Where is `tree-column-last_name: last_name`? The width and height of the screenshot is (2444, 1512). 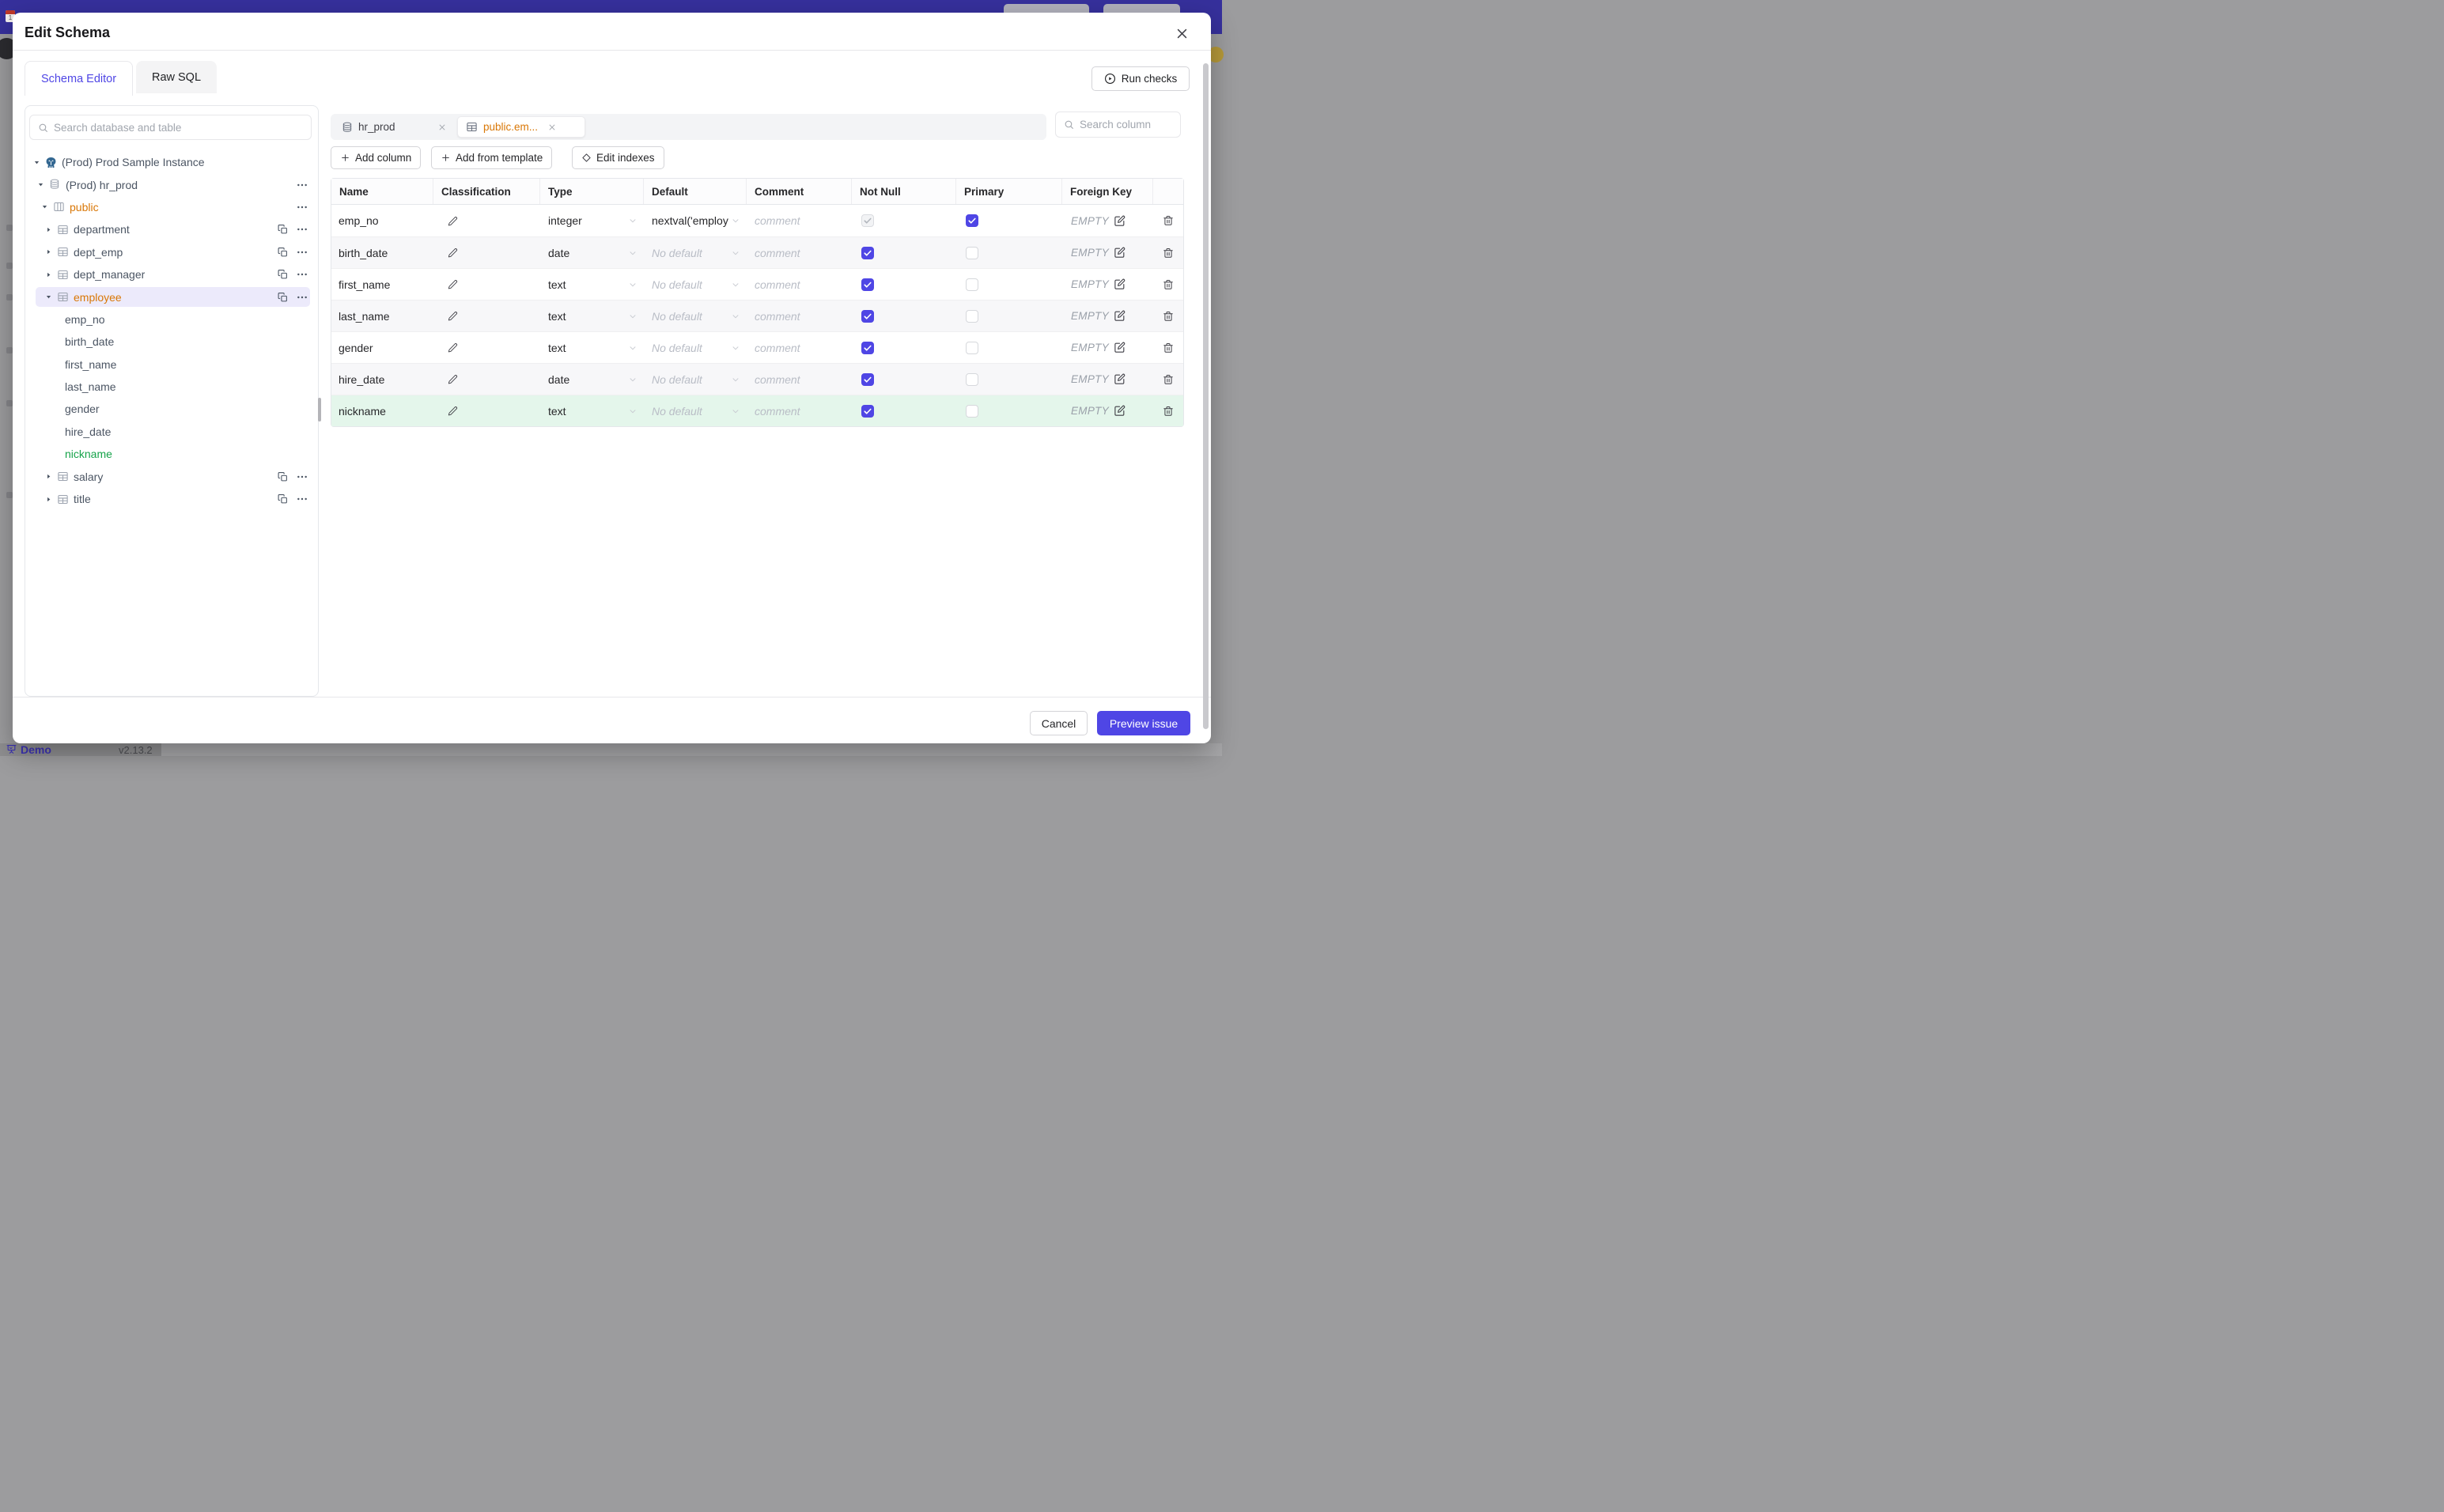 tree-column-last_name: last_name is located at coordinates (171, 387).